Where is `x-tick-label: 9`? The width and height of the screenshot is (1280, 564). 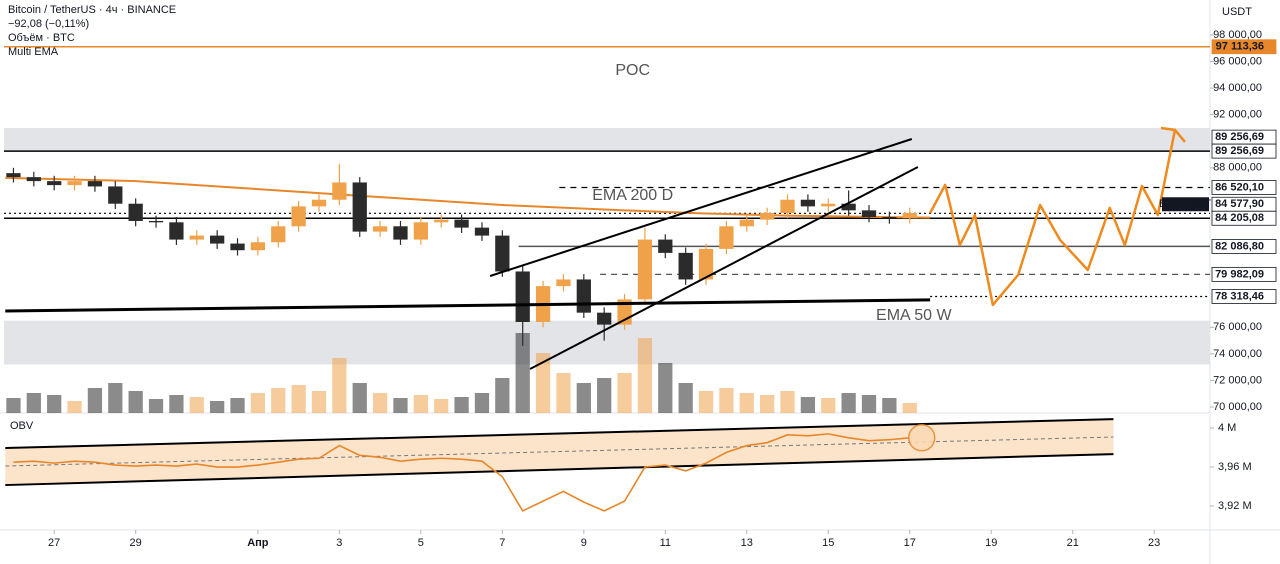
x-tick-label: 9 is located at coordinates (584, 543).